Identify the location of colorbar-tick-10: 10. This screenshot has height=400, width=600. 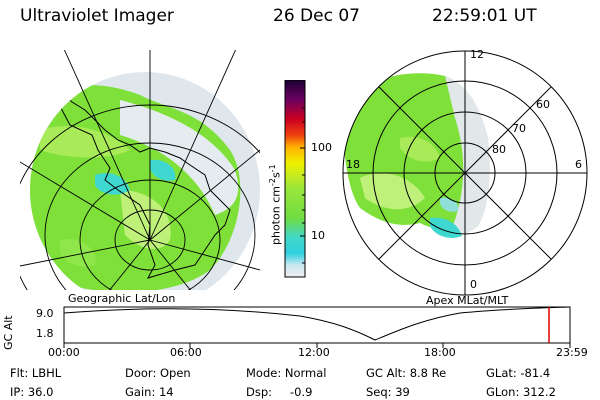
(318, 235).